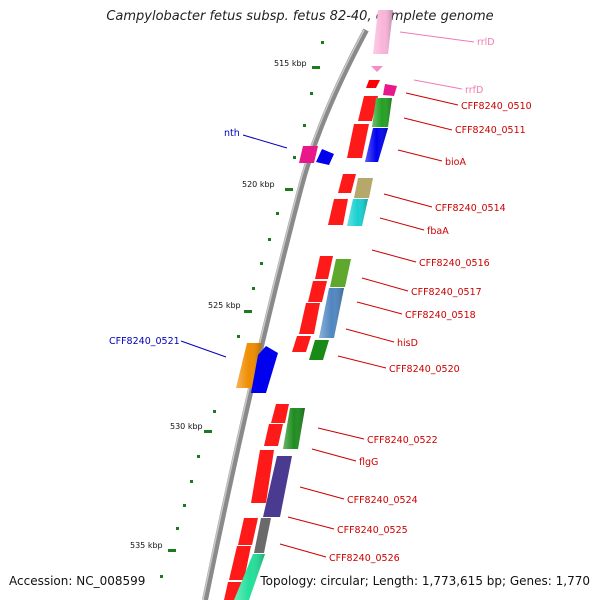  I want to click on label-CFF8240-0510: CFF8240_0510, so click(496, 106).